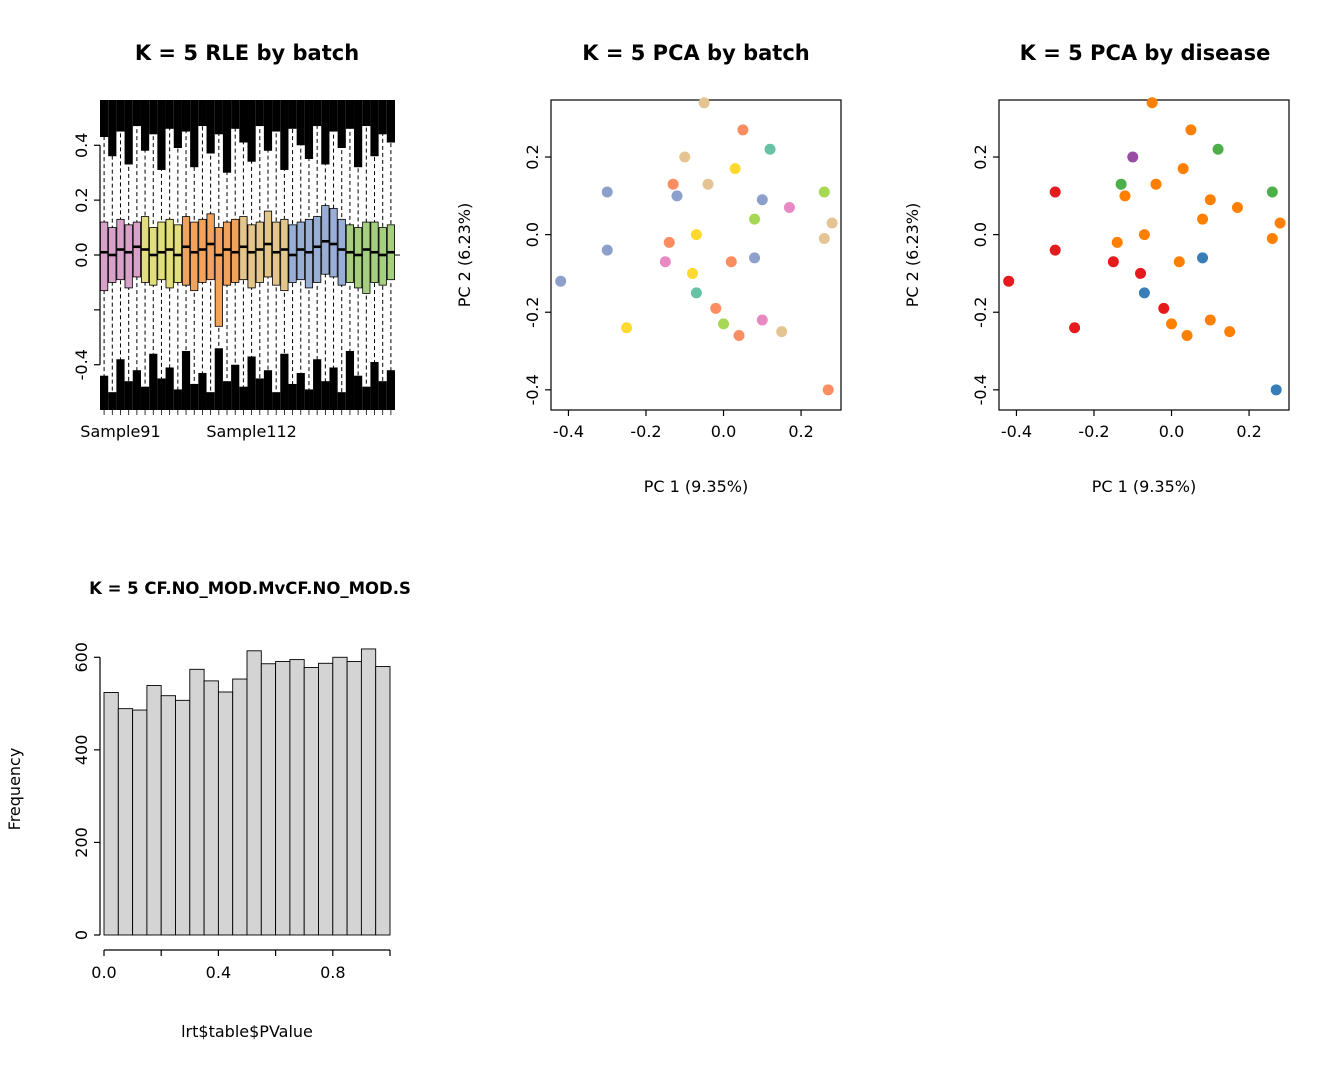  What do you see at coordinates (723, 431) in the screenshot?
I see `x-tick-label: 0.0` at bounding box center [723, 431].